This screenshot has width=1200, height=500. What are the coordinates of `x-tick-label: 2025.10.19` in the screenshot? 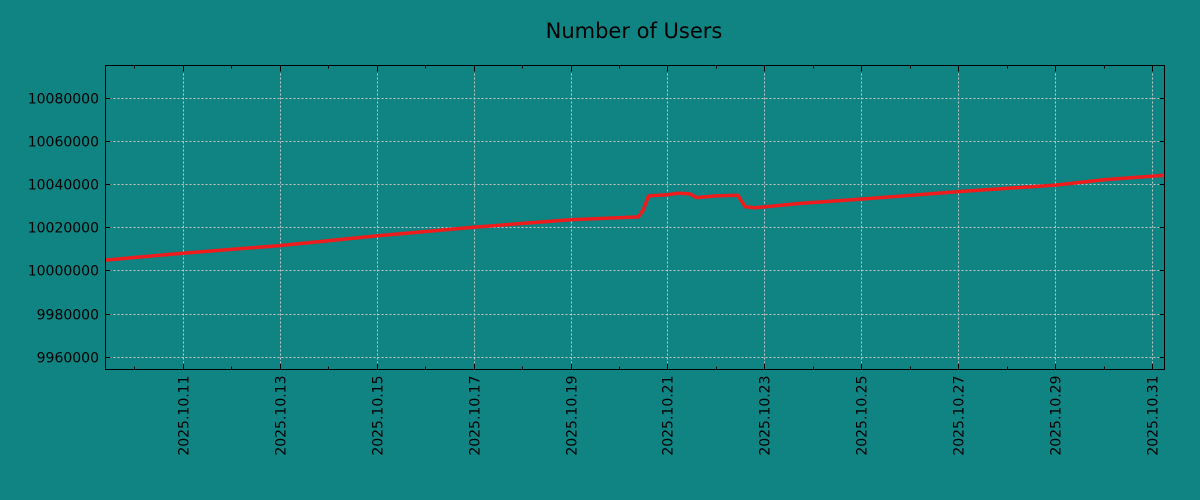 It's located at (573, 416).